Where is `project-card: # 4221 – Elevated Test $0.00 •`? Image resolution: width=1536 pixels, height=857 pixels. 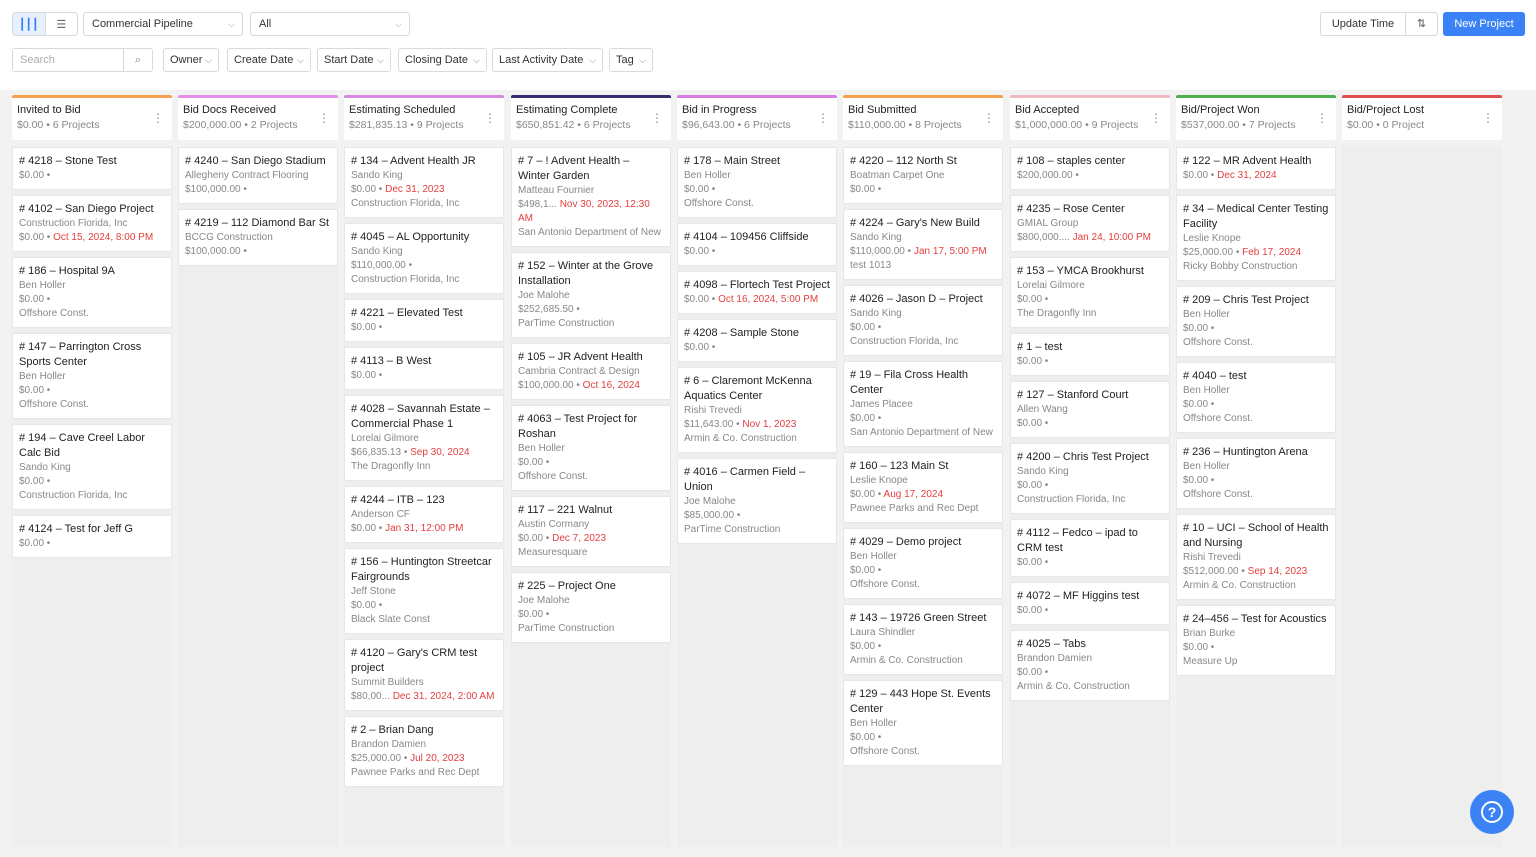 project-card: # 4221 – Elevated Test $0.00 • is located at coordinates (424, 320).